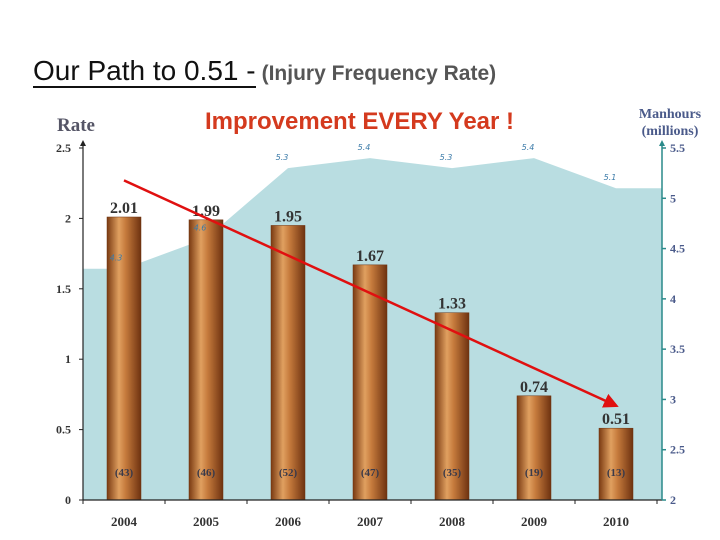 The width and height of the screenshot is (720, 540). Describe the element at coordinates (68, 500) in the screenshot. I see `y-tick-label-left: 0` at that location.